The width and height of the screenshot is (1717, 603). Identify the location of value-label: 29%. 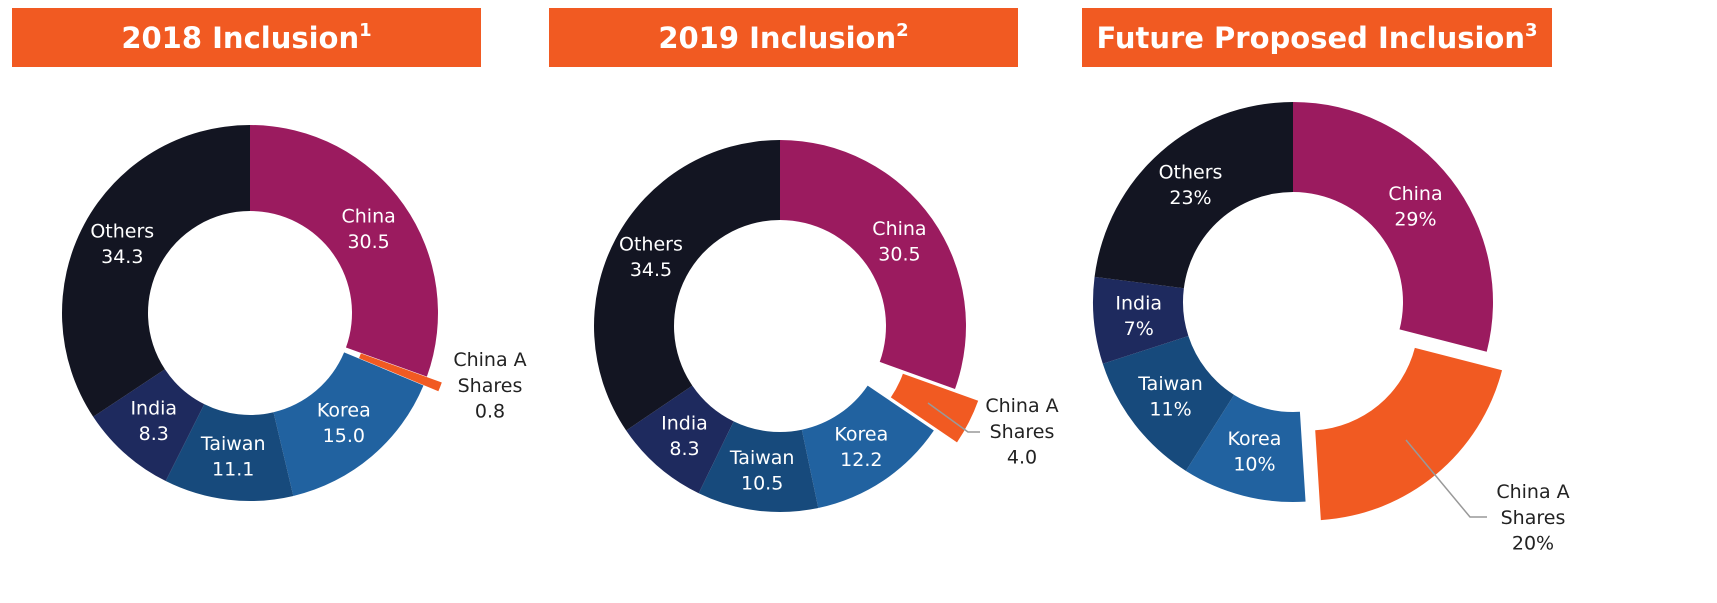
(1415, 219).